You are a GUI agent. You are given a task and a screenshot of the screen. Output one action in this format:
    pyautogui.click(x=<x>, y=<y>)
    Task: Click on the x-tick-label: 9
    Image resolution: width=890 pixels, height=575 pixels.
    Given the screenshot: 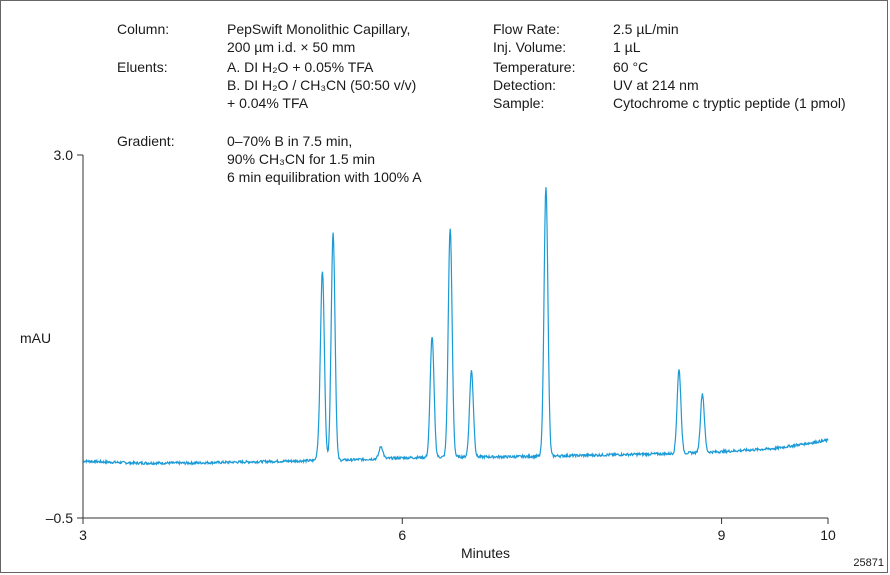 What is the action you would take?
    pyautogui.click(x=722, y=535)
    